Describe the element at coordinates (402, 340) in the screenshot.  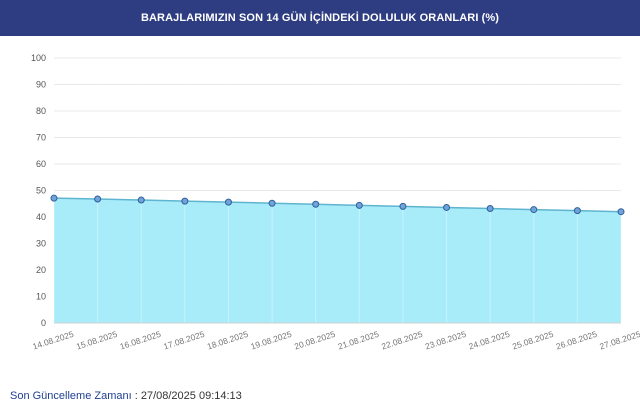
I see `x-tick-label: 22.08.2025` at that location.